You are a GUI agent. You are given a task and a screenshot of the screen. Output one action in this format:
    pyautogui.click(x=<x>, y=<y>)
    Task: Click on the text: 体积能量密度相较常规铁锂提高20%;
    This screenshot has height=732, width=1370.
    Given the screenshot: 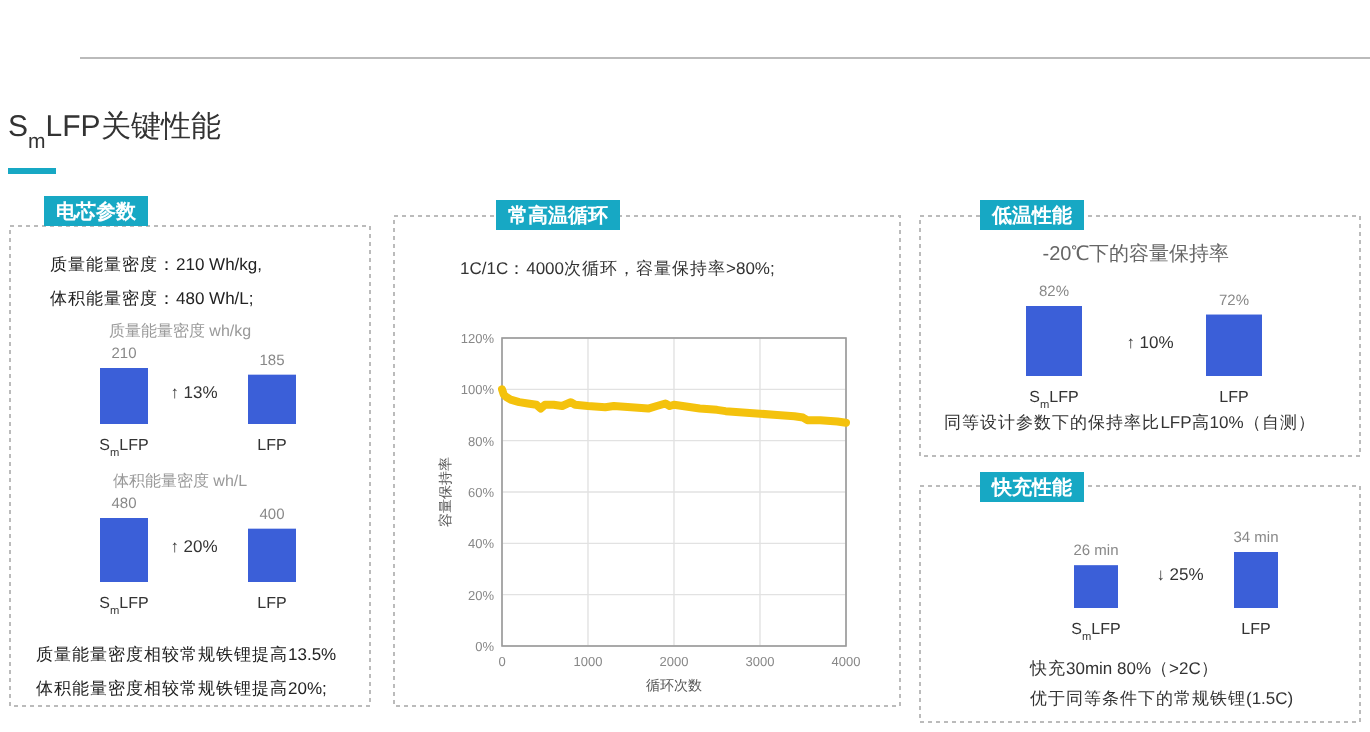 What is the action you would take?
    pyautogui.click(x=181, y=688)
    